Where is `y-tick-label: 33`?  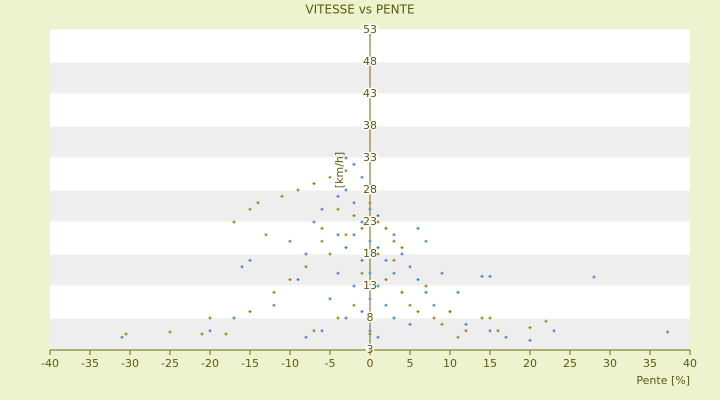 y-tick-label: 33 is located at coordinates (370, 157).